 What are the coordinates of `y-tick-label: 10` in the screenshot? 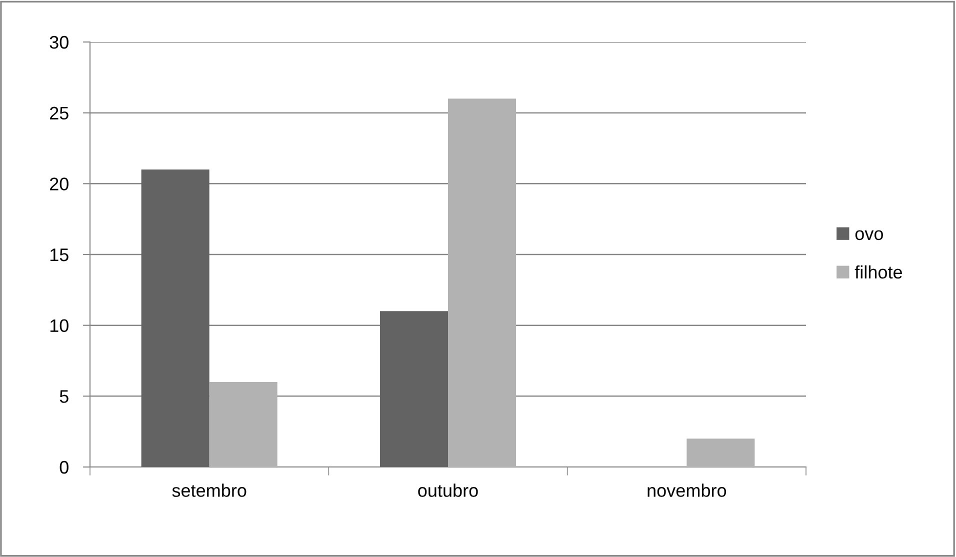 It's located at (59, 325).